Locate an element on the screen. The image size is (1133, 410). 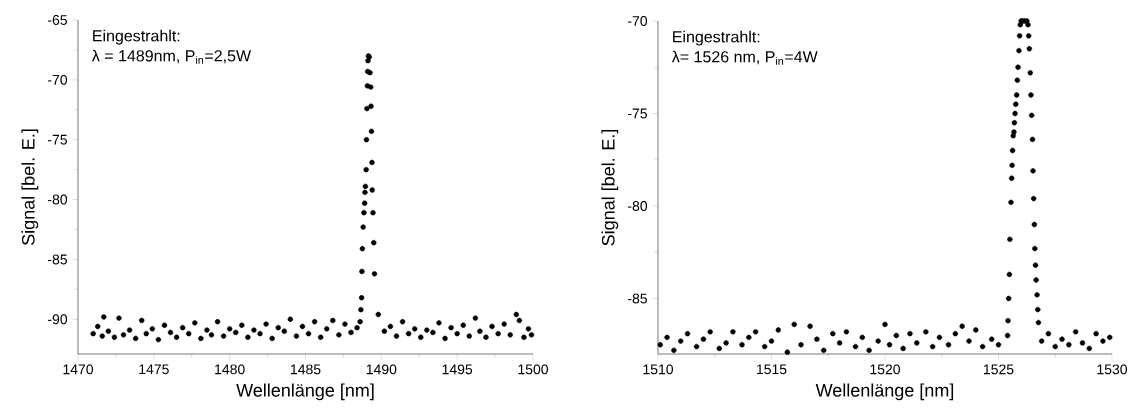
annotation: λ= 1526 nm, P$_{in}$=4W is located at coordinates (744, 57).